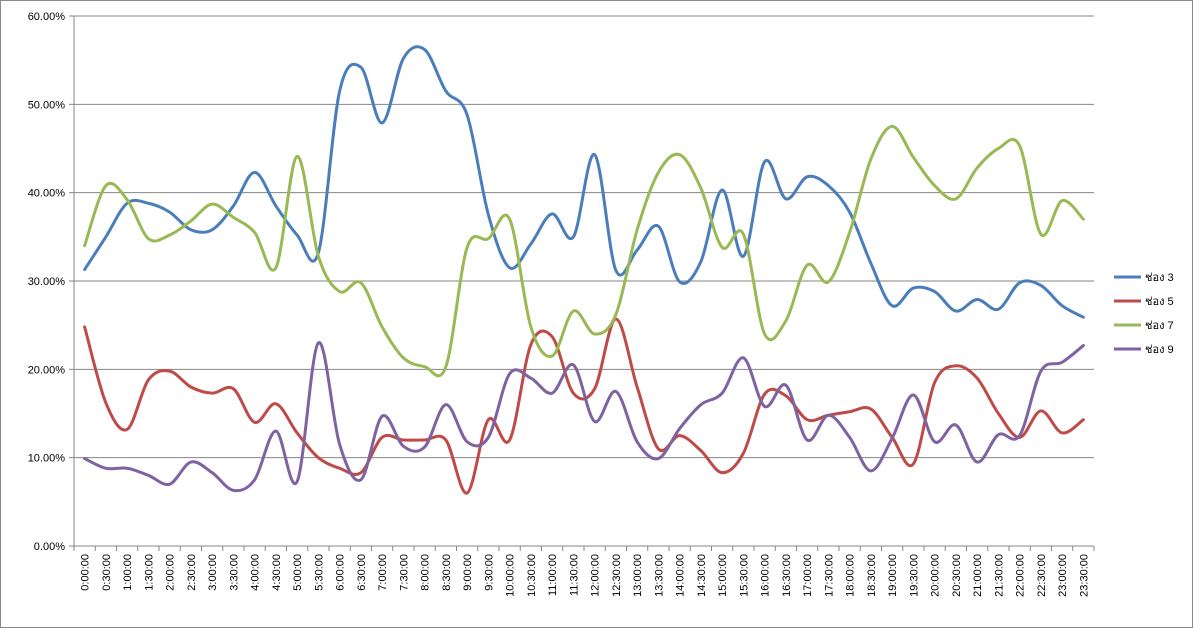  What do you see at coordinates (936, 575) in the screenshot?
I see `x-tick-label: 20:00:00` at bounding box center [936, 575].